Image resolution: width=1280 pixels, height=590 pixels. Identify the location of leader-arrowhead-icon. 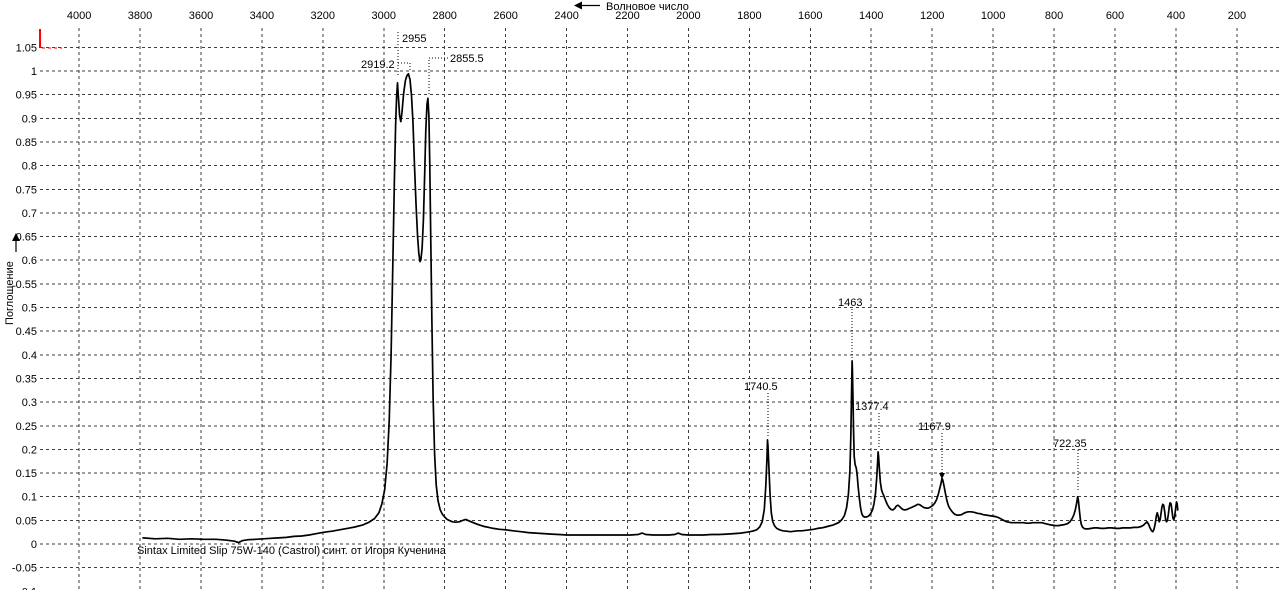
(942, 476).